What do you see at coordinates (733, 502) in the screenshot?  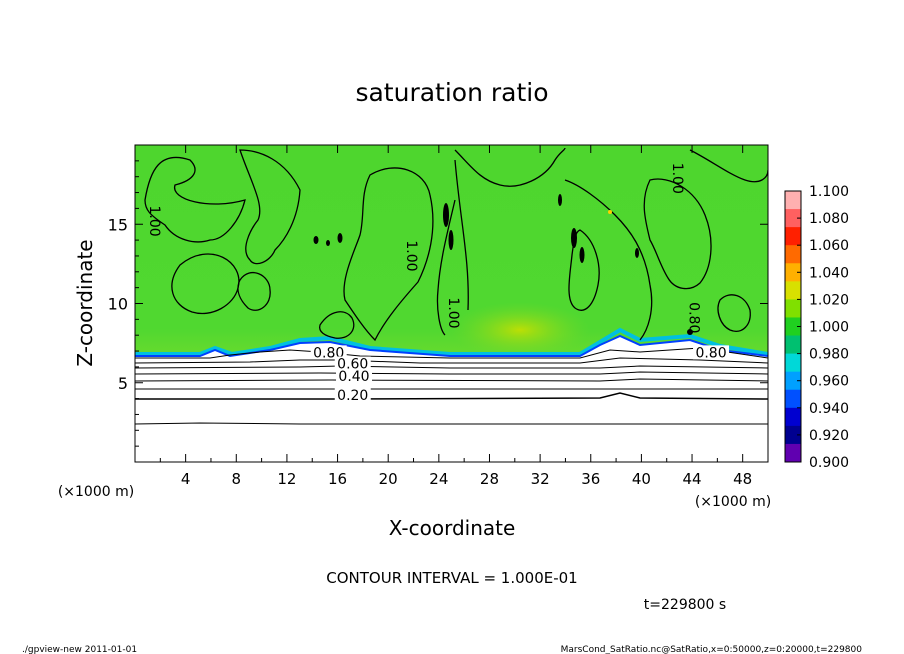 I see `x-unit-label: (×1000 m)` at bounding box center [733, 502].